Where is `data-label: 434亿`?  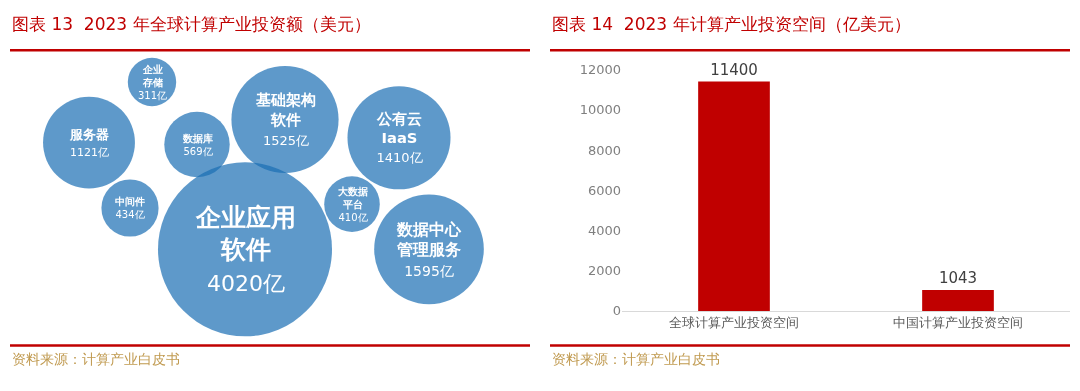
data-label: 434亿 is located at coordinates (130, 214).